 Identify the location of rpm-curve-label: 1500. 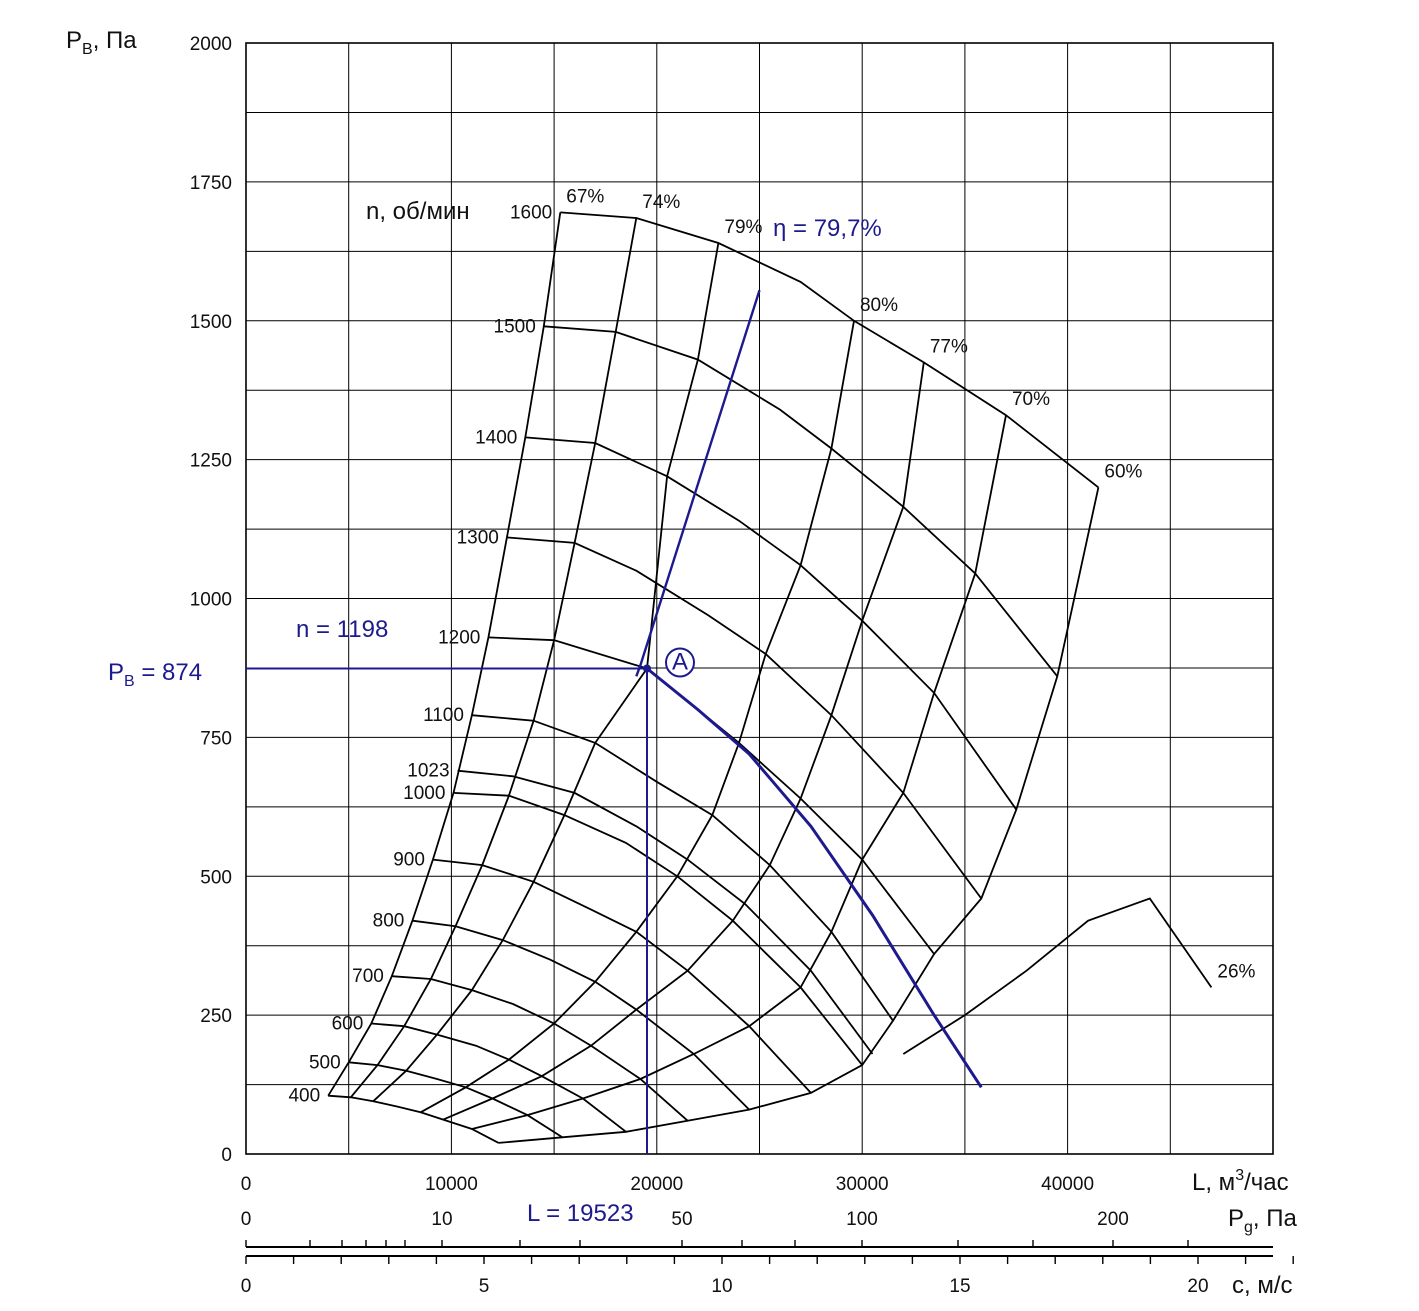
(515, 326).